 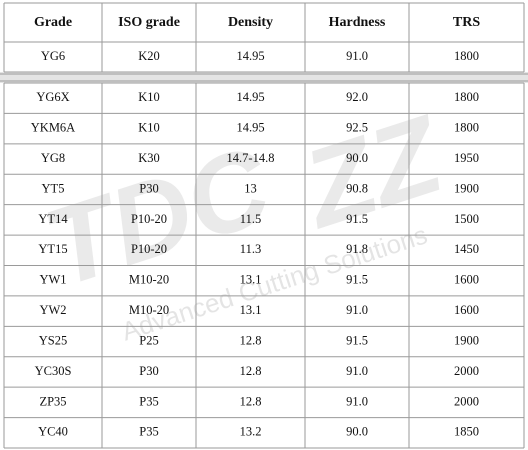 What do you see at coordinates (52, 280) in the screenshot?
I see `cell: YW1` at bounding box center [52, 280].